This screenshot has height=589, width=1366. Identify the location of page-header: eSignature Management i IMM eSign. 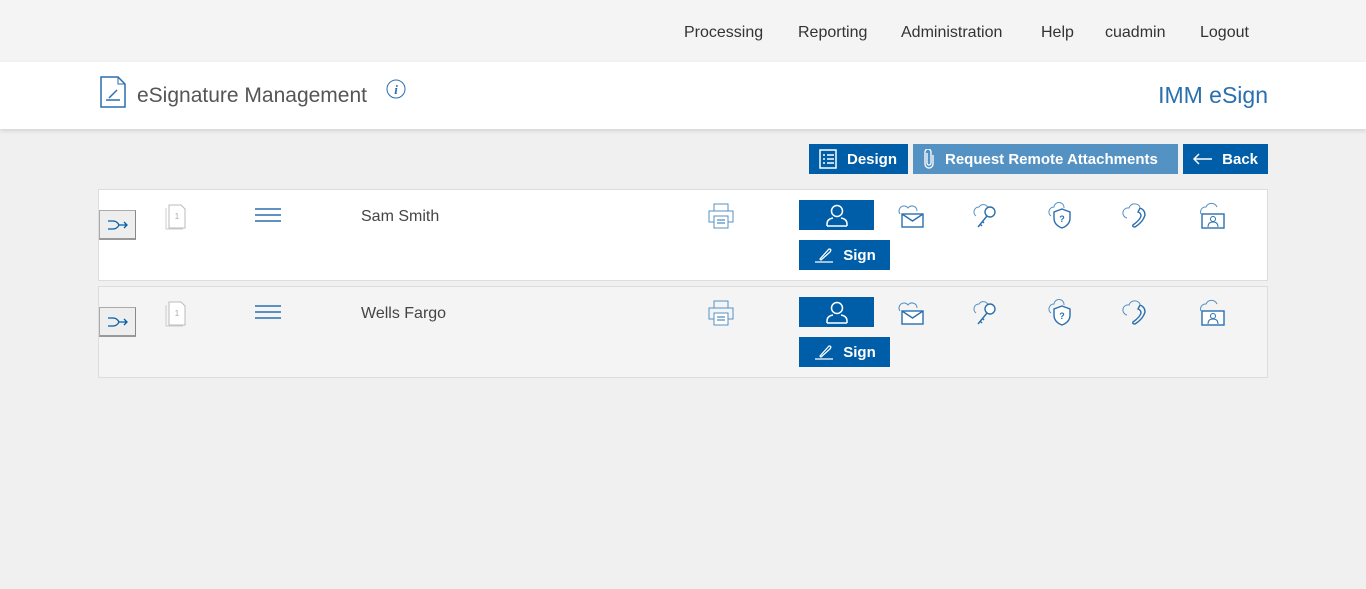
(683, 95).